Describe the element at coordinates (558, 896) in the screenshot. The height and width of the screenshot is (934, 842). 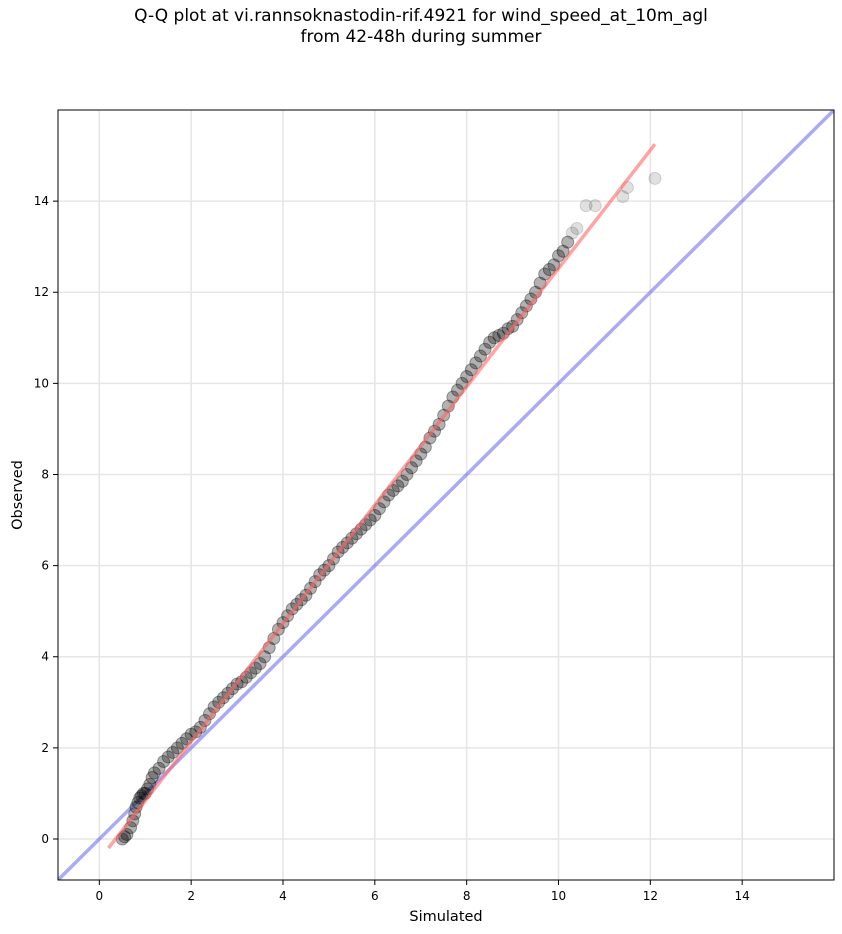
I see `x-tick-label: 10` at that location.